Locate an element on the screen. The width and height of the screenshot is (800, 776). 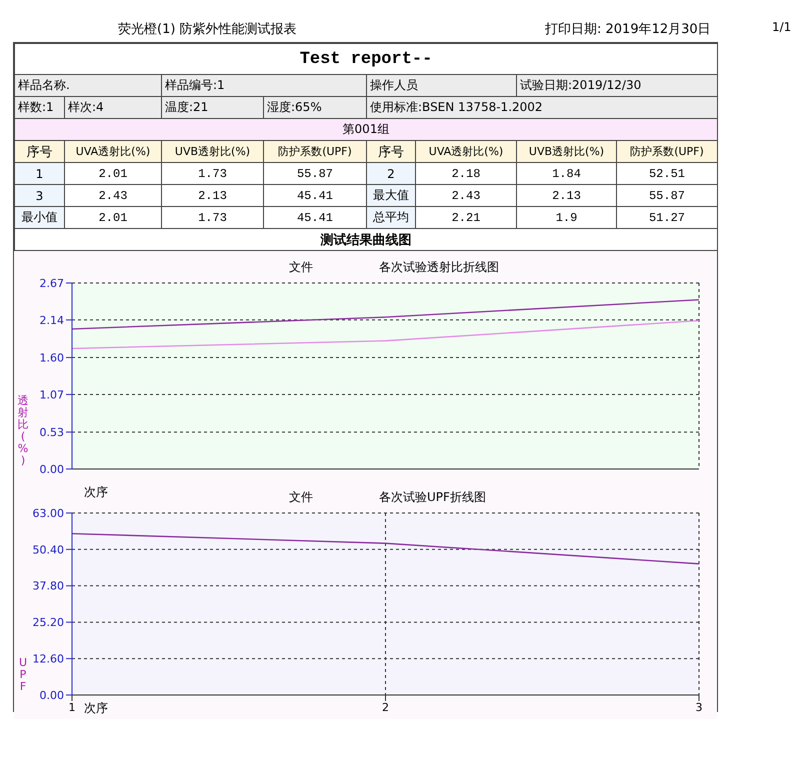
text: 样数:1 is located at coordinates (39, 107).